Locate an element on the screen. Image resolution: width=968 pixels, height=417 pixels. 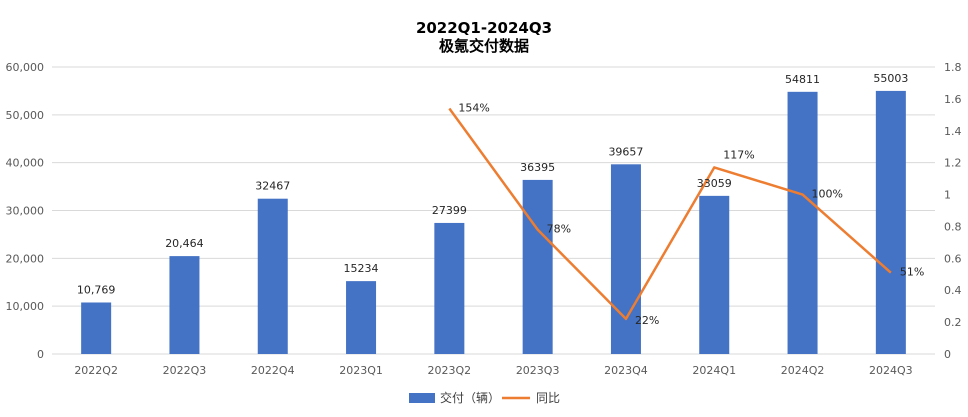
x-axis-tick-label: 2022Q2 is located at coordinates (96, 370).